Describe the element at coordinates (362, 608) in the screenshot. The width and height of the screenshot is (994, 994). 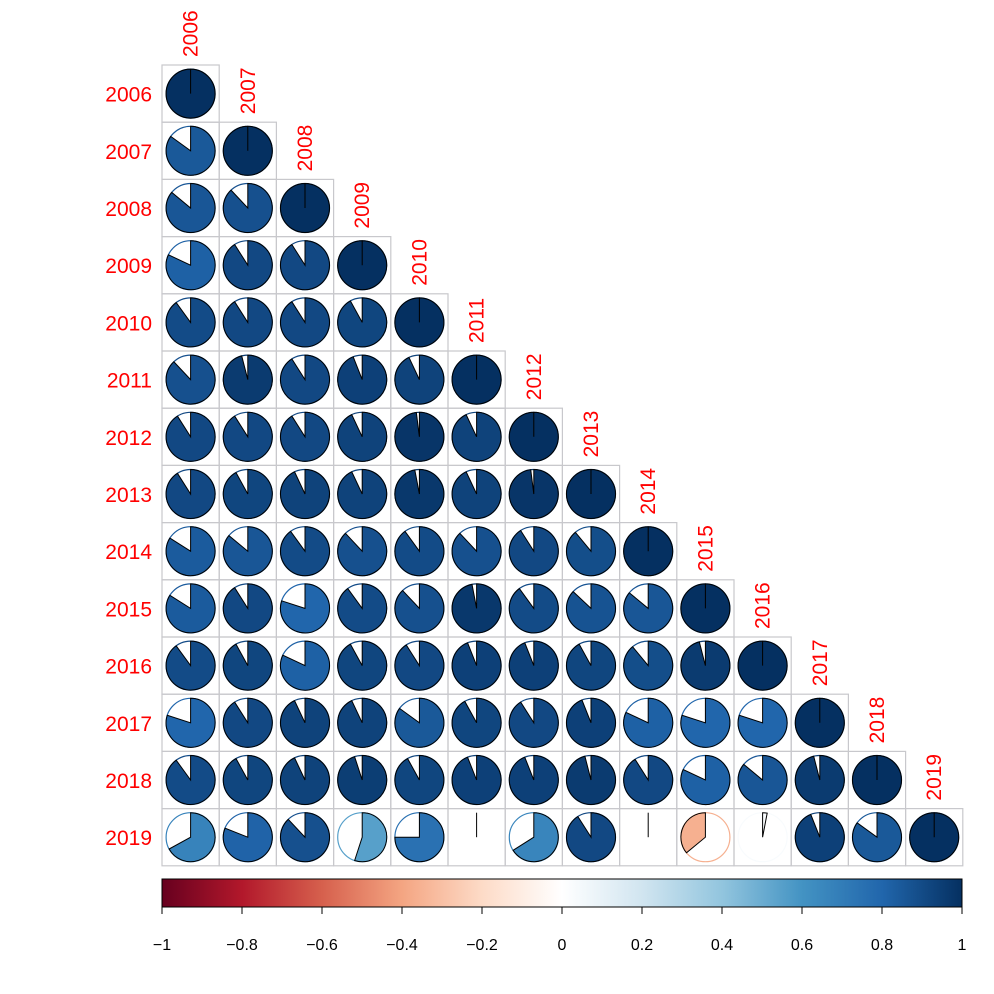
I see `pie-wedge-2015-2009` at that location.